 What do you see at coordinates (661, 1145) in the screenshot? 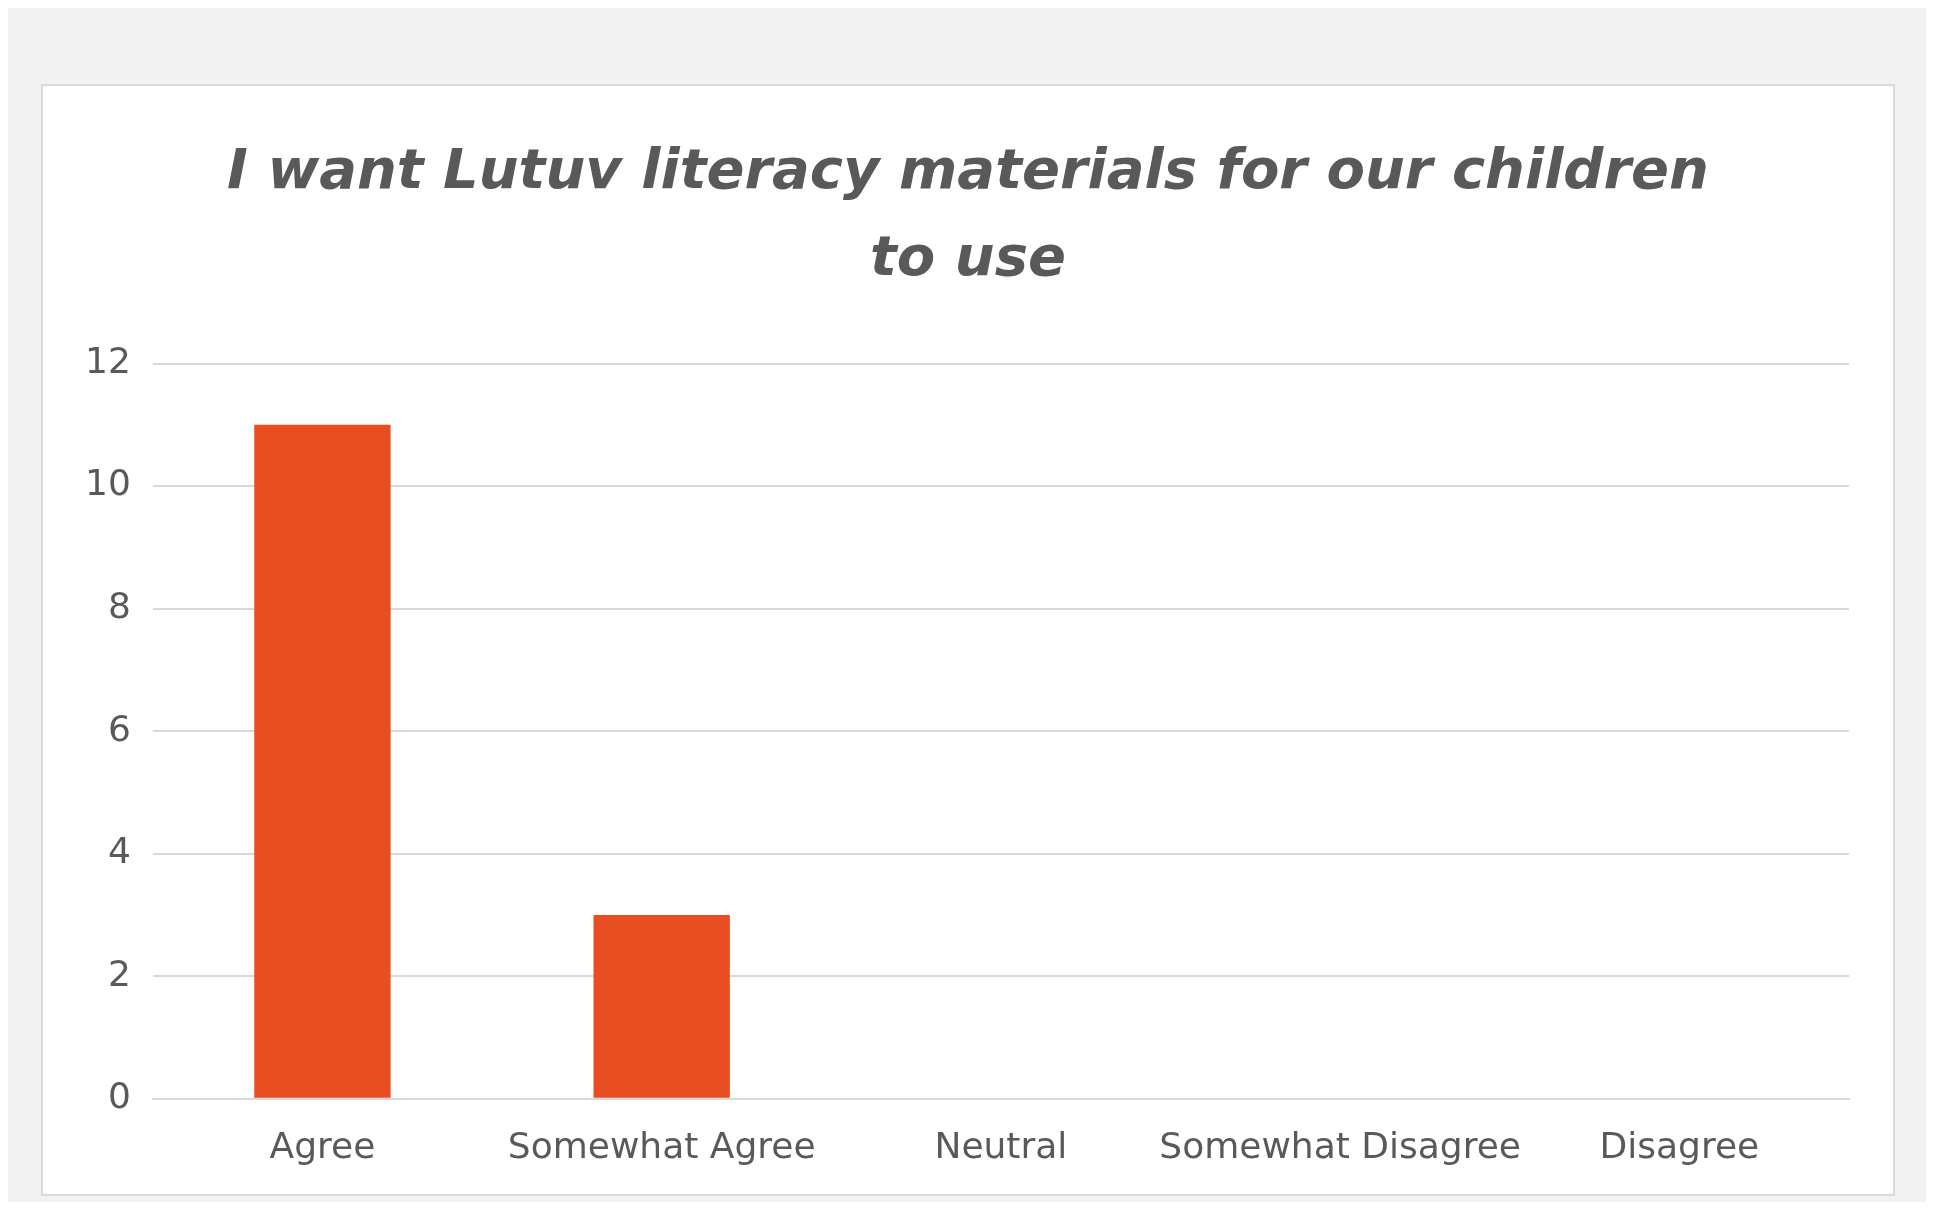
I see `x-tick-label: Somewhat Agree` at bounding box center [661, 1145].